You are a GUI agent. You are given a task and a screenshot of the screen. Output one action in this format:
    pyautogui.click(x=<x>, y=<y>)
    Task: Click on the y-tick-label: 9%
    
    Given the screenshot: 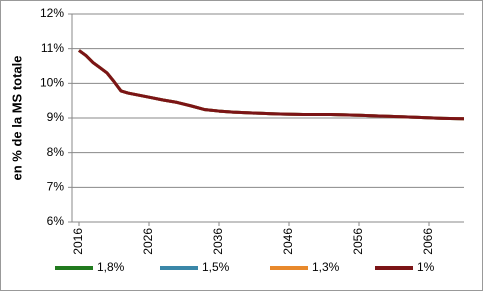 What is the action you would take?
    pyautogui.click(x=56, y=117)
    